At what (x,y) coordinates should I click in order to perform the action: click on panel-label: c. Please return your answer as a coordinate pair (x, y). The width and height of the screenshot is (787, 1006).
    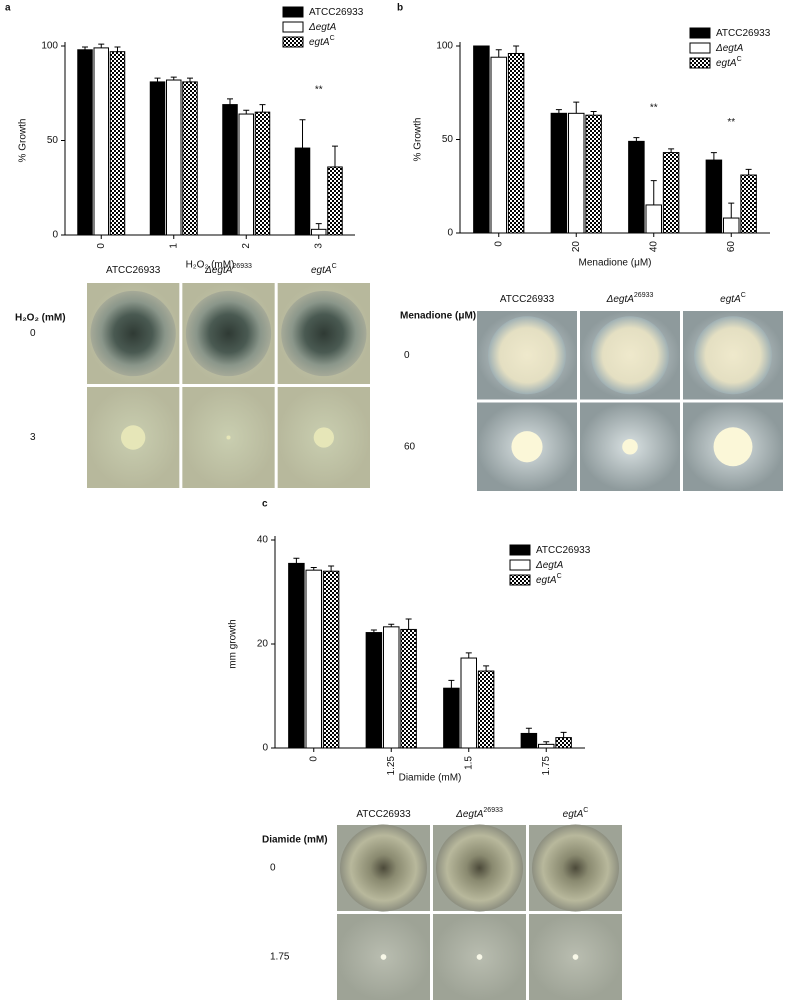
    Looking at the image, I should click on (265, 504).